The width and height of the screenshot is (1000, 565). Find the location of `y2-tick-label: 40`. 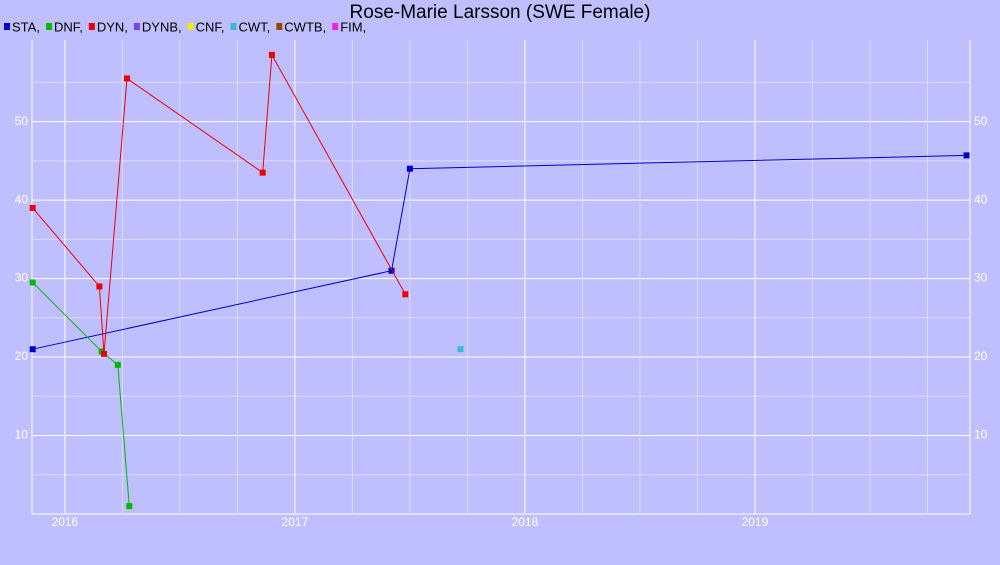

y2-tick-label: 40 is located at coordinates (981, 199).